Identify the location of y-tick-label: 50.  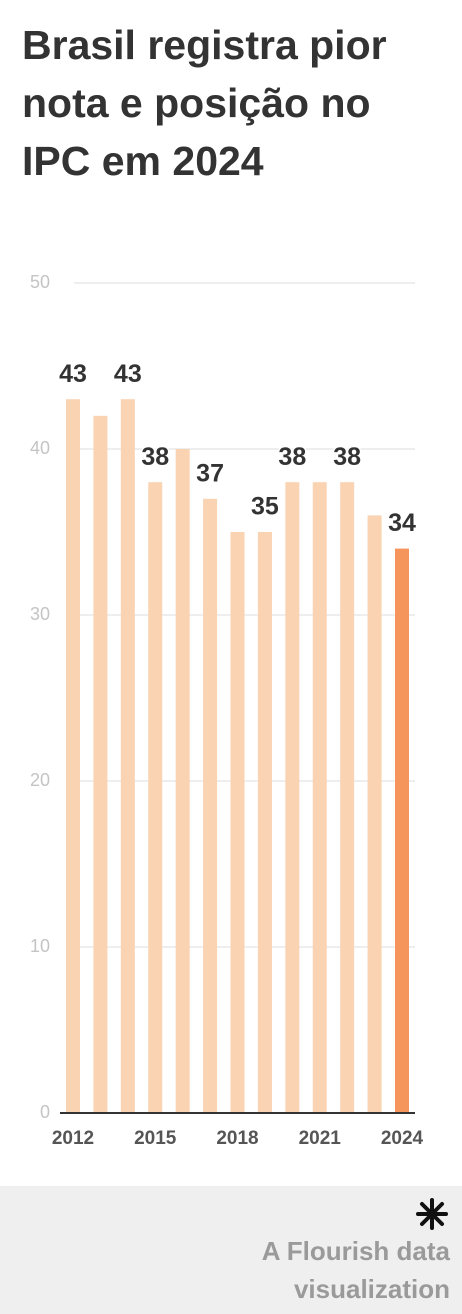
(40, 282).